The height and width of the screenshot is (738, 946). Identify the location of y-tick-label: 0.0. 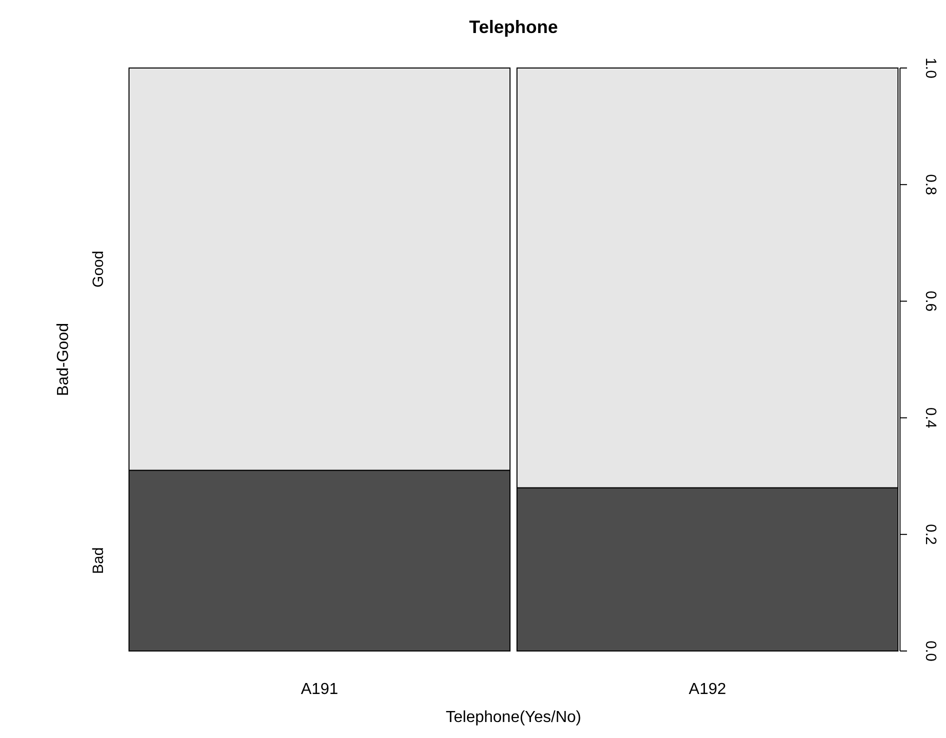
(930, 651).